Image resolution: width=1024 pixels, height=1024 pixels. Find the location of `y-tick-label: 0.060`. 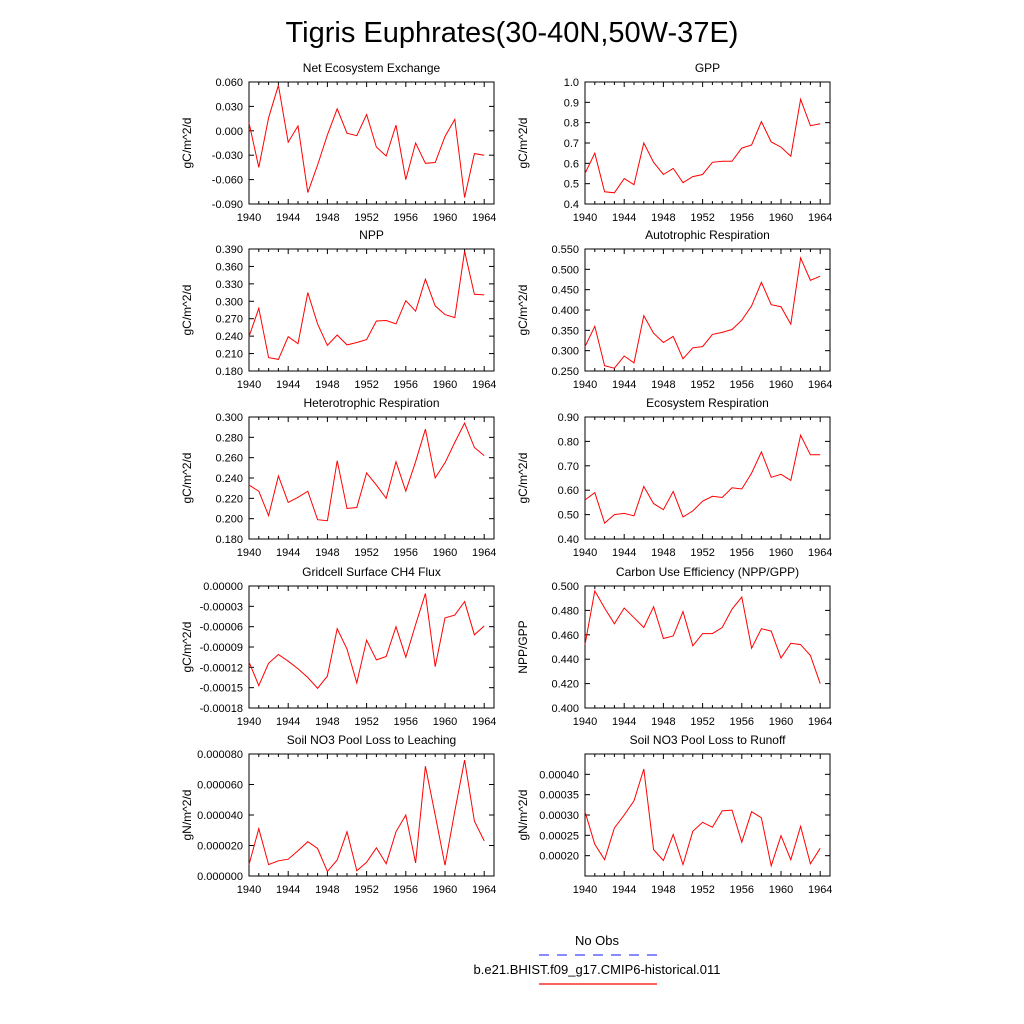

y-tick-label: 0.060 is located at coordinates (229, 83).